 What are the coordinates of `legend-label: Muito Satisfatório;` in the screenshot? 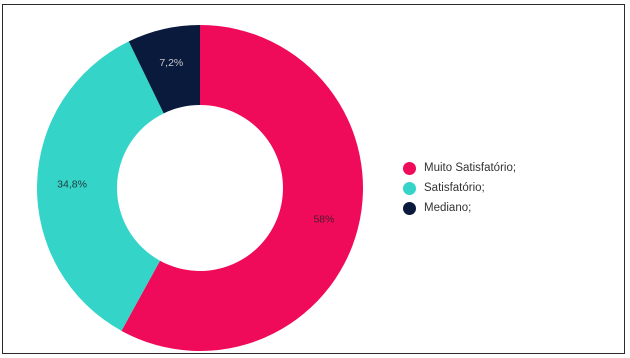 It's located at (470, 168).